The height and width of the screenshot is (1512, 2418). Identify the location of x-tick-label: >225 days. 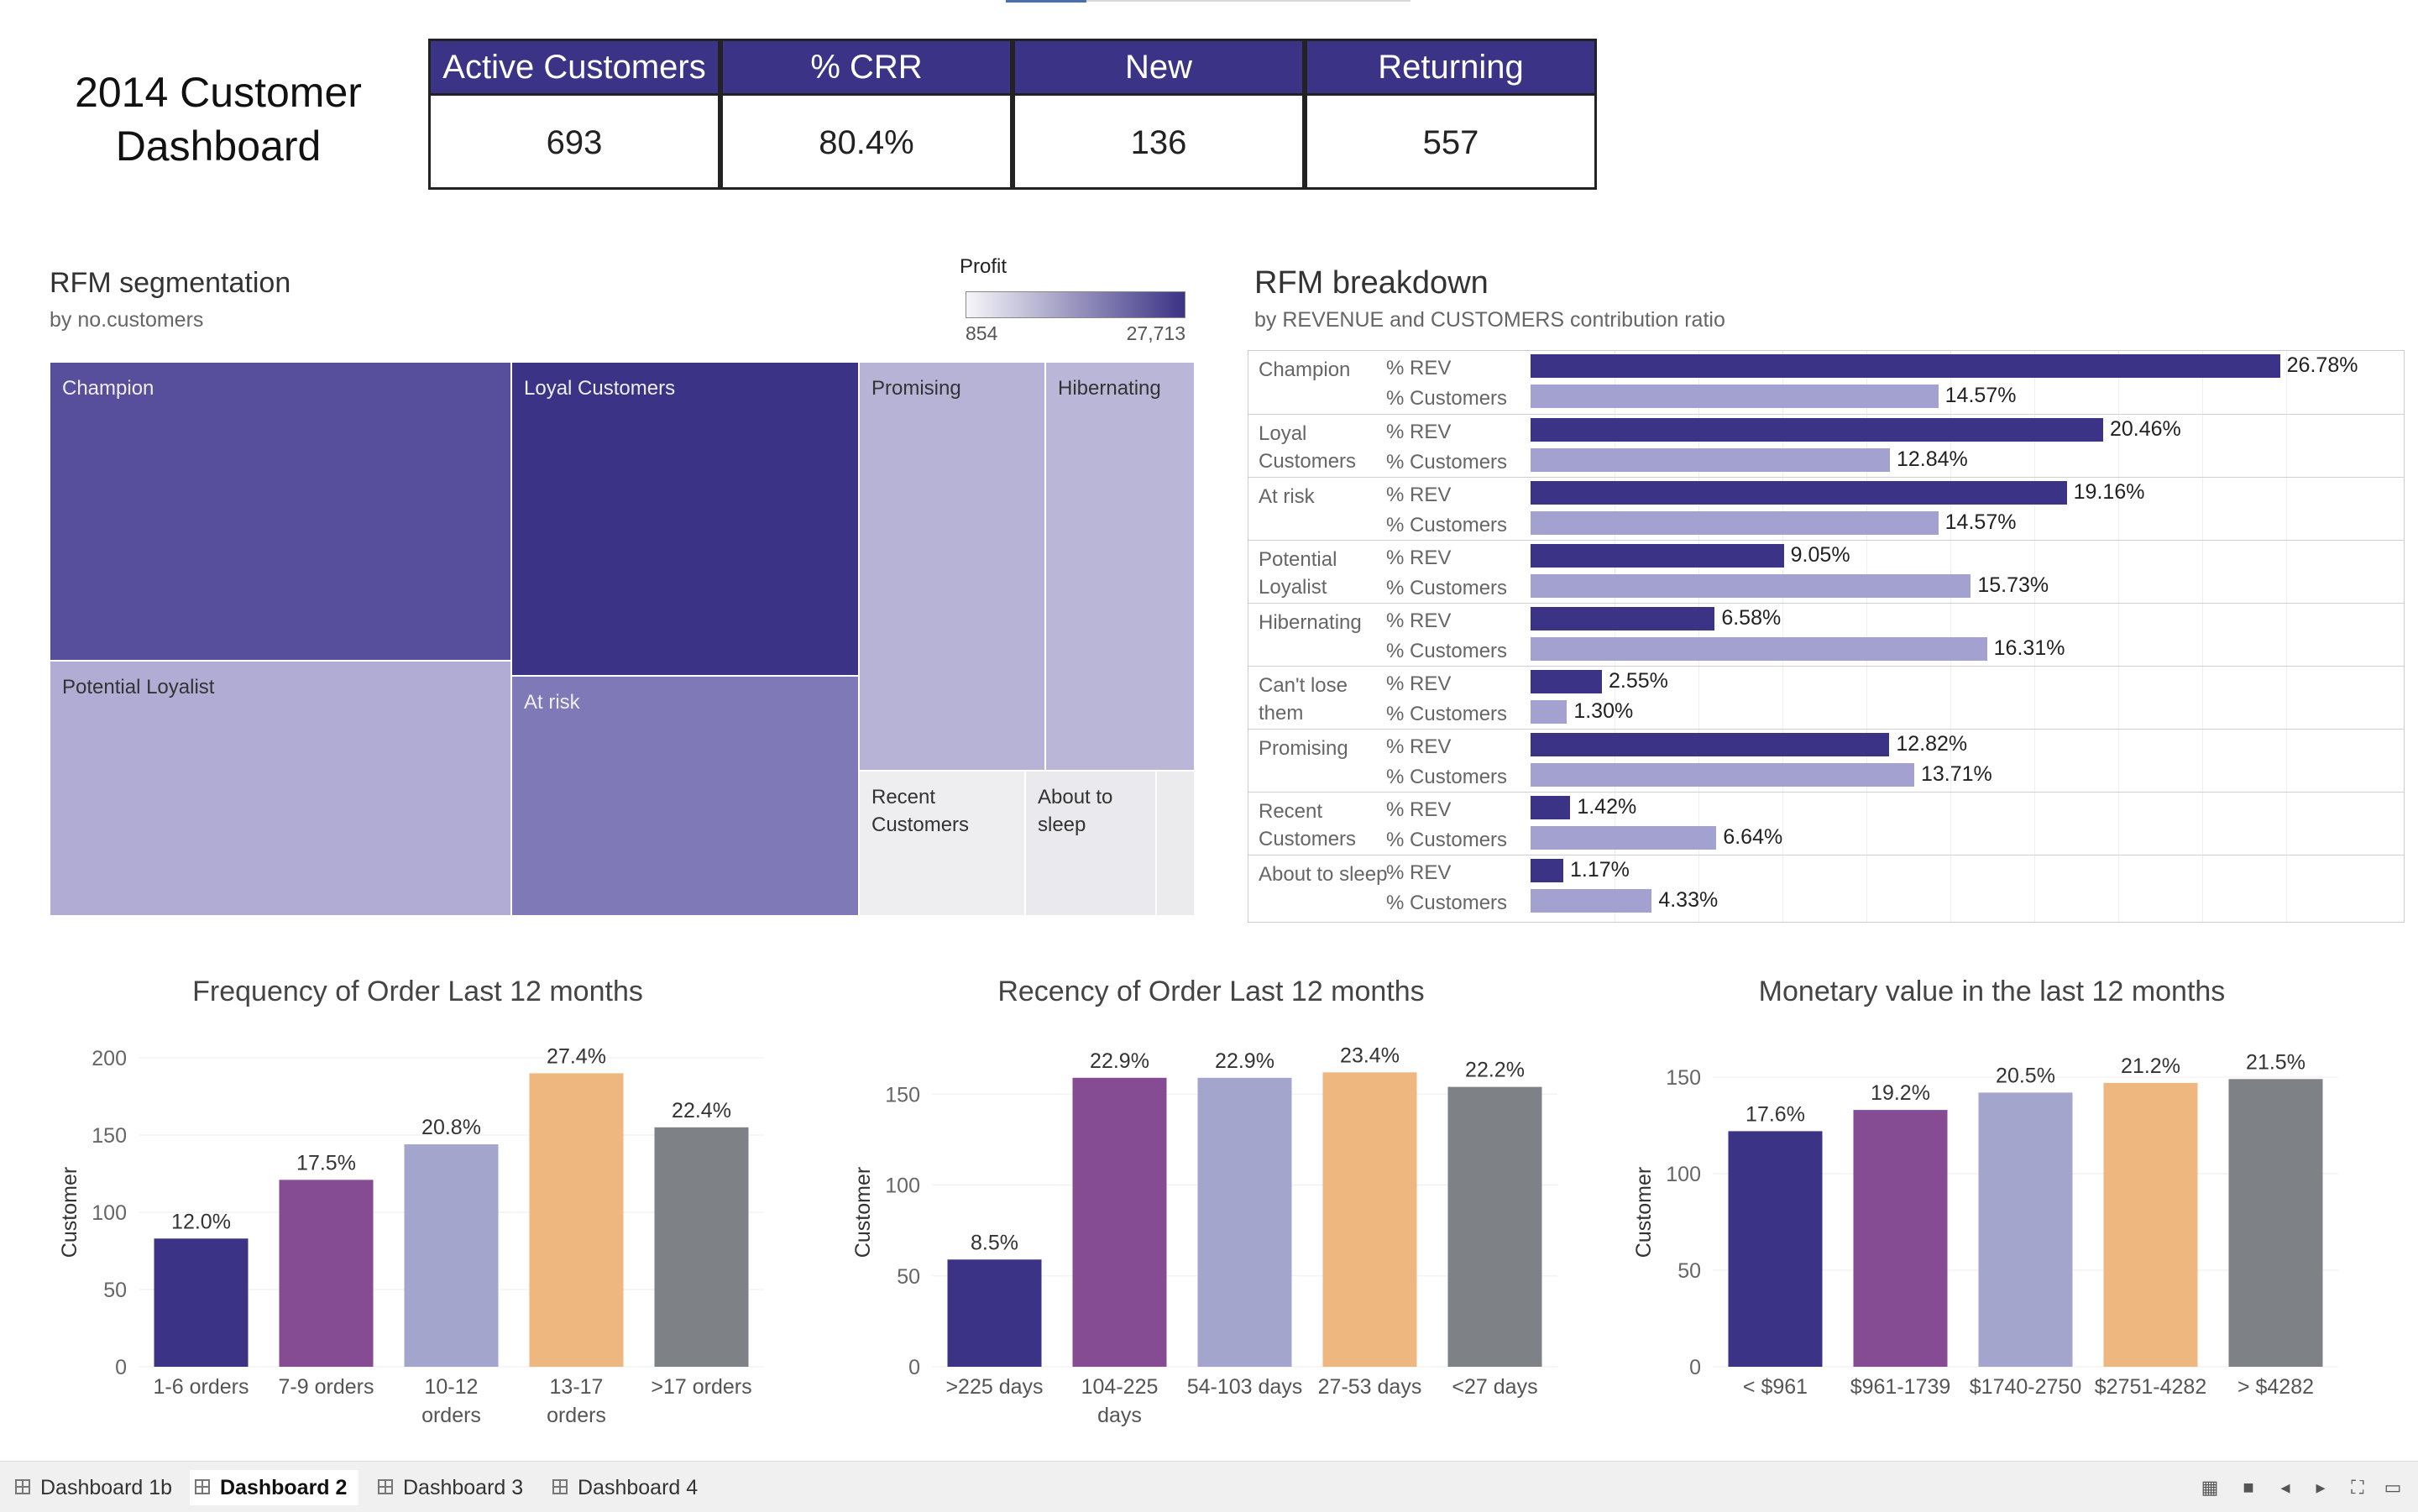
(994, 1387).